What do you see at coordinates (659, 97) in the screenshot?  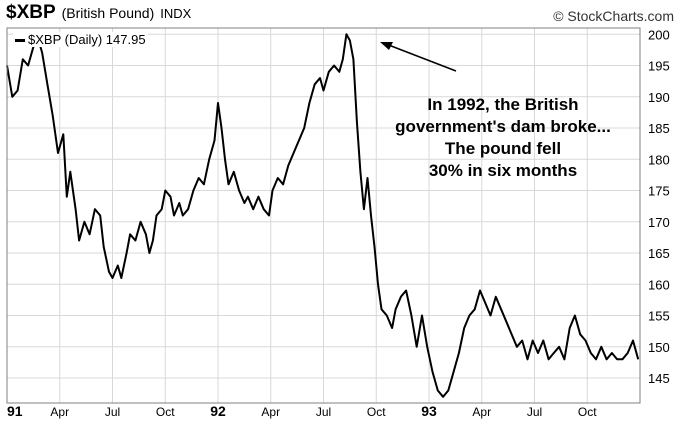 I see `y-tick-label: 190` at bounding box center [659, 97].